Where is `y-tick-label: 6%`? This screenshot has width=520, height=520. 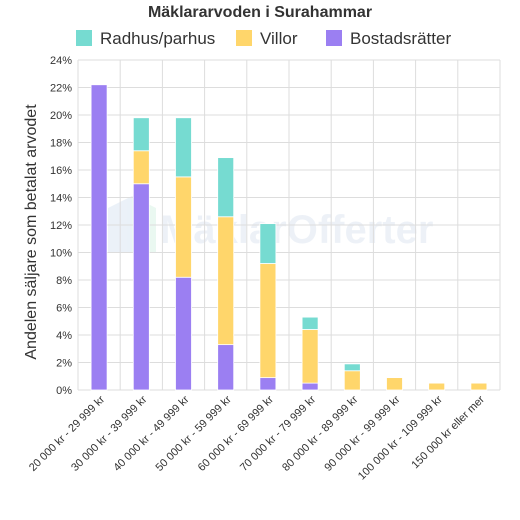
y-tick-label: 6% is located at coordinates (64, 309).